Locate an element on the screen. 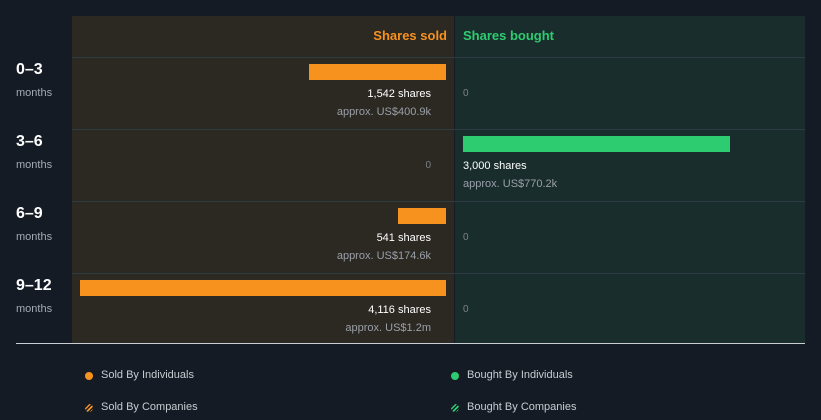 Image resolution: width=821 pixels, height=420 pixels. shares-sold-value: approx. US$1.2m is located at coordinates (388, 328).